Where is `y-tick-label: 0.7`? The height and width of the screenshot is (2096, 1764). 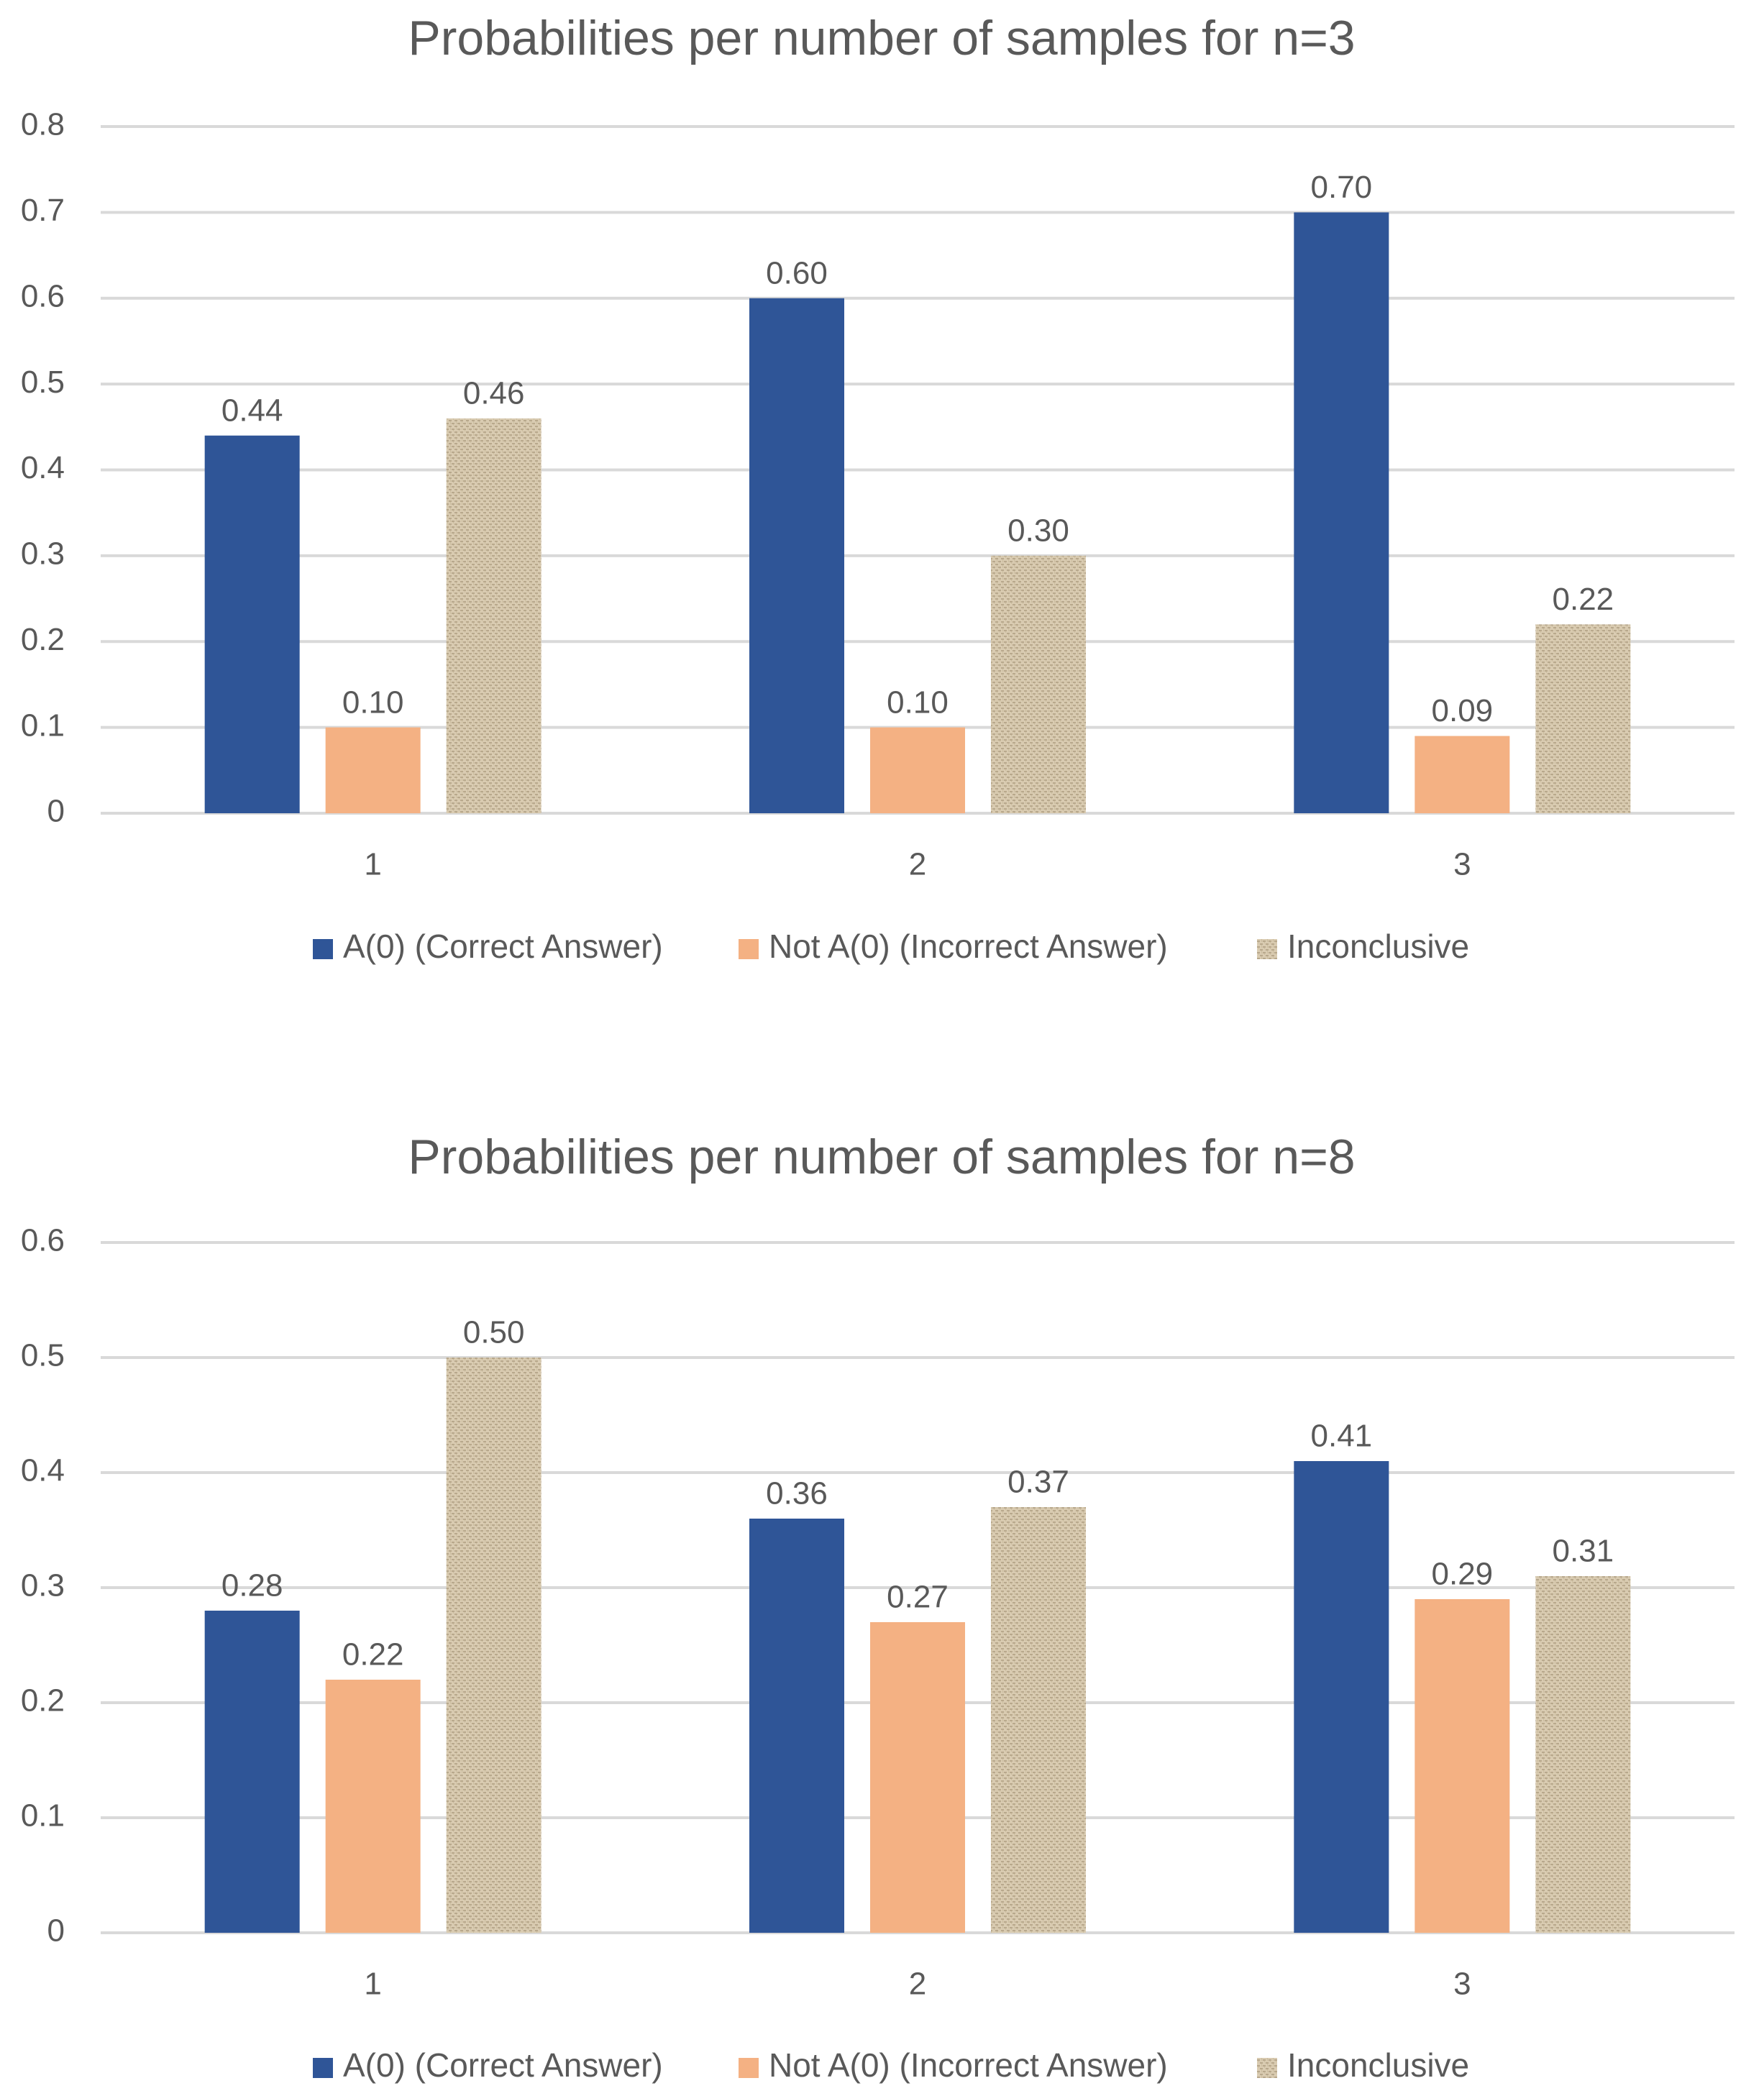 y-tick-label: 0.7 is located at coordinates (43, 210).